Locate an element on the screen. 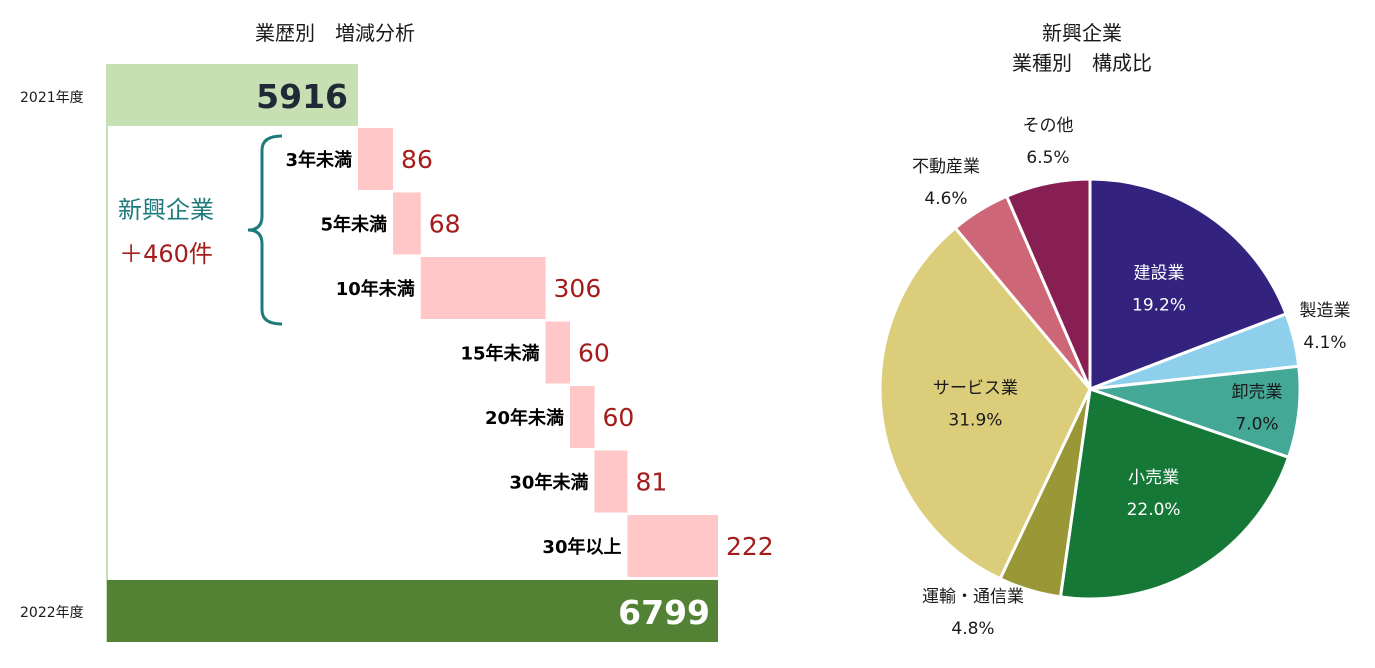 This screenshot has height=668, width=1375. pie-title-line2: 業種別 構成比 is located at coordinates (1082, 63).